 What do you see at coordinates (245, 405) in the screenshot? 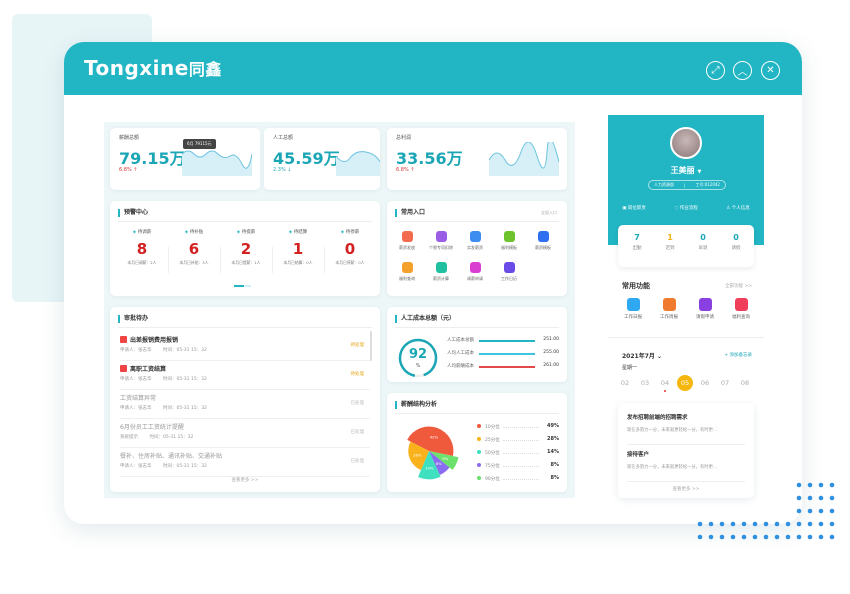
I see `approval-item: 工资结算异常 申请人：张志华 时间：05-31 15：32 已处理` at bounding box center [245, 405].